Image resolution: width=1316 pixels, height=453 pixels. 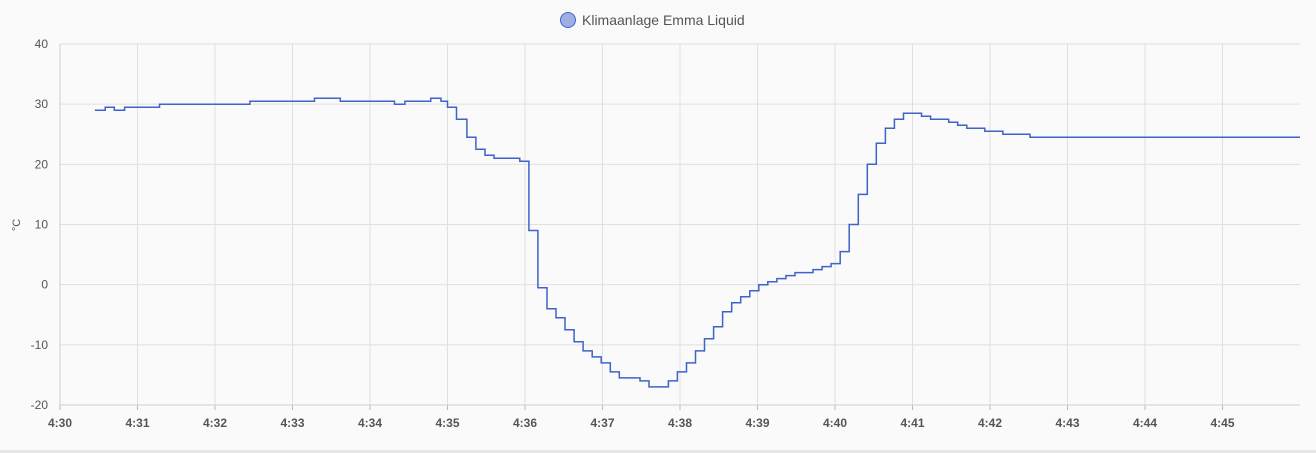 What do you see at coordinates (835, 423) in the screenshot?
I see `x-tick-label: 4:40` at bounding box center [835, 423].